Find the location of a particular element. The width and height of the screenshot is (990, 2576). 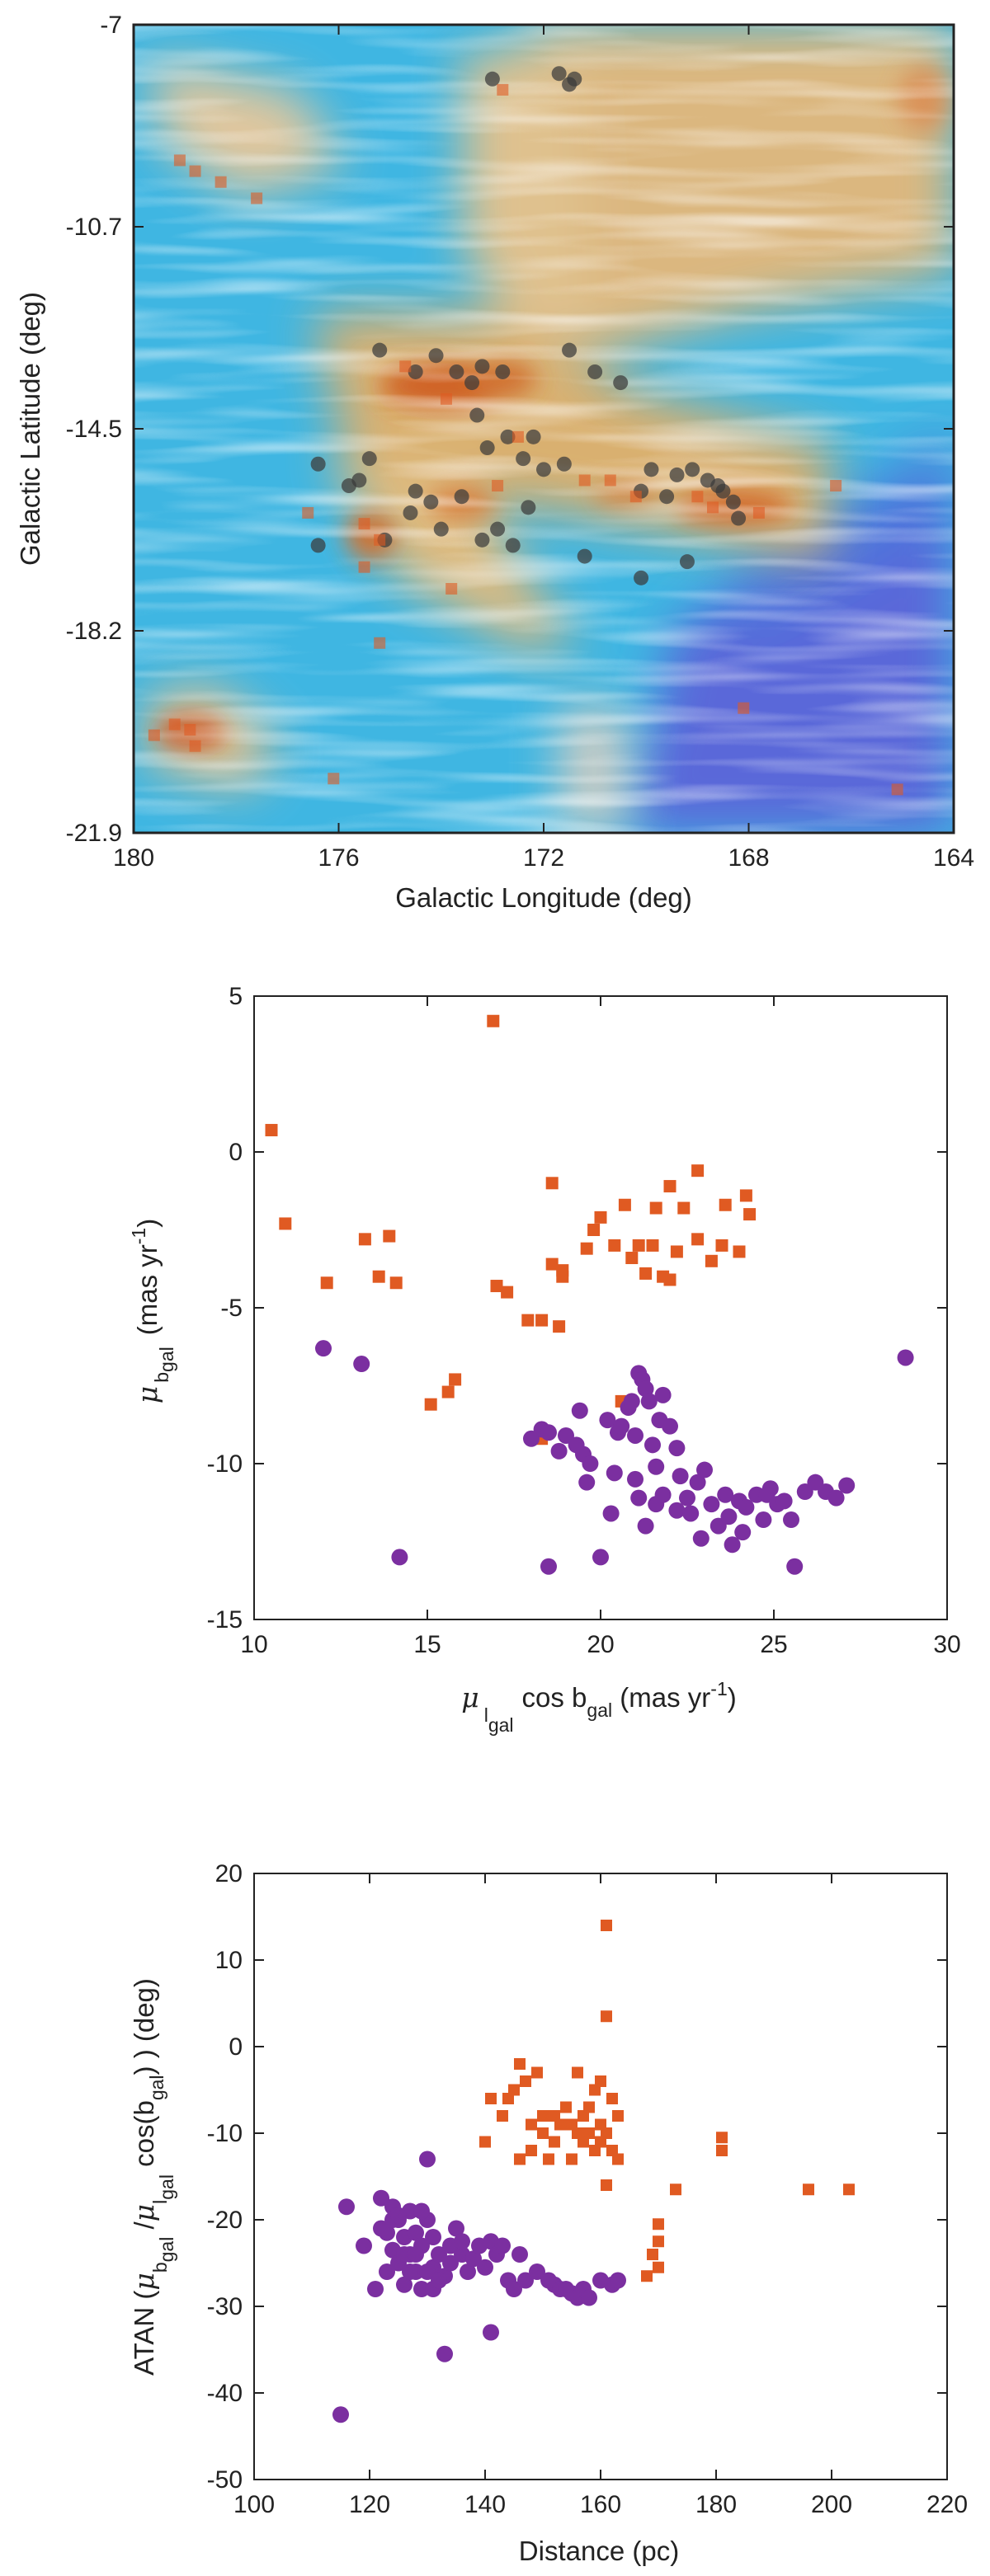

ad-x-tick-label: 140 is located at coordinates (485, 2504).